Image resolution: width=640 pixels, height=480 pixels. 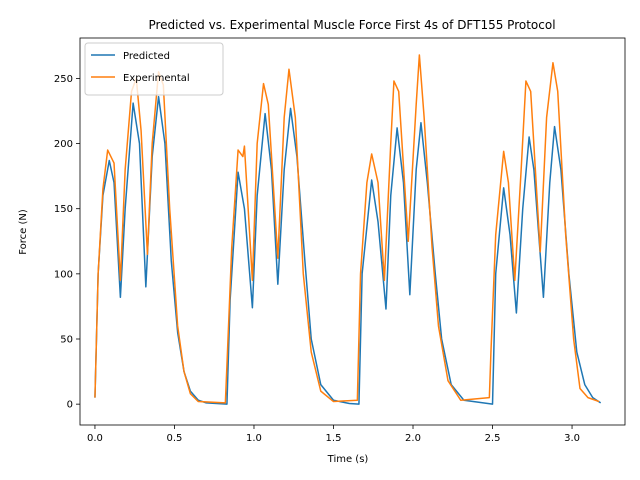 I want to click on x-tick-label: 3.0, so click(x=572, y=438).